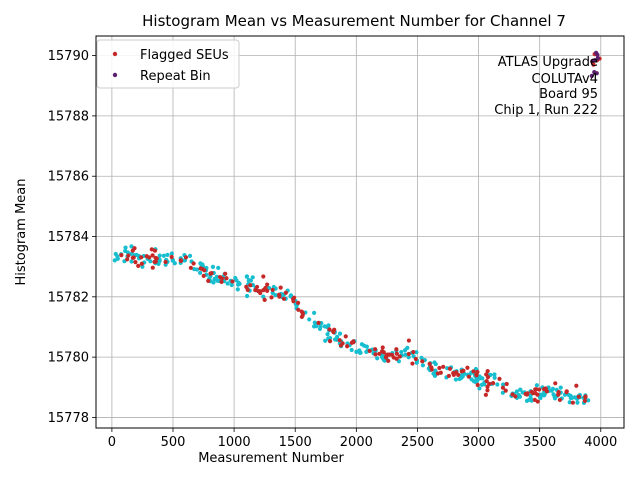 This screenshot has height=480, width=640. I want to click on legend-marker-repeat-bin, so click(115, 75).